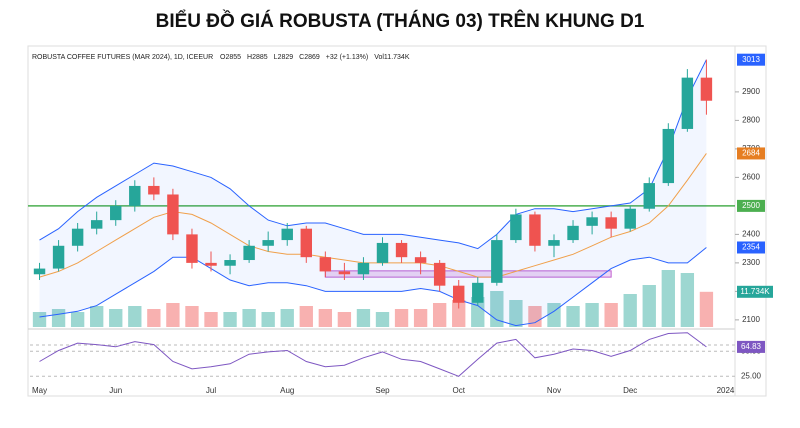 The image size is (800, 428). I want to click on quote-item: H2885, so click(257, 57).